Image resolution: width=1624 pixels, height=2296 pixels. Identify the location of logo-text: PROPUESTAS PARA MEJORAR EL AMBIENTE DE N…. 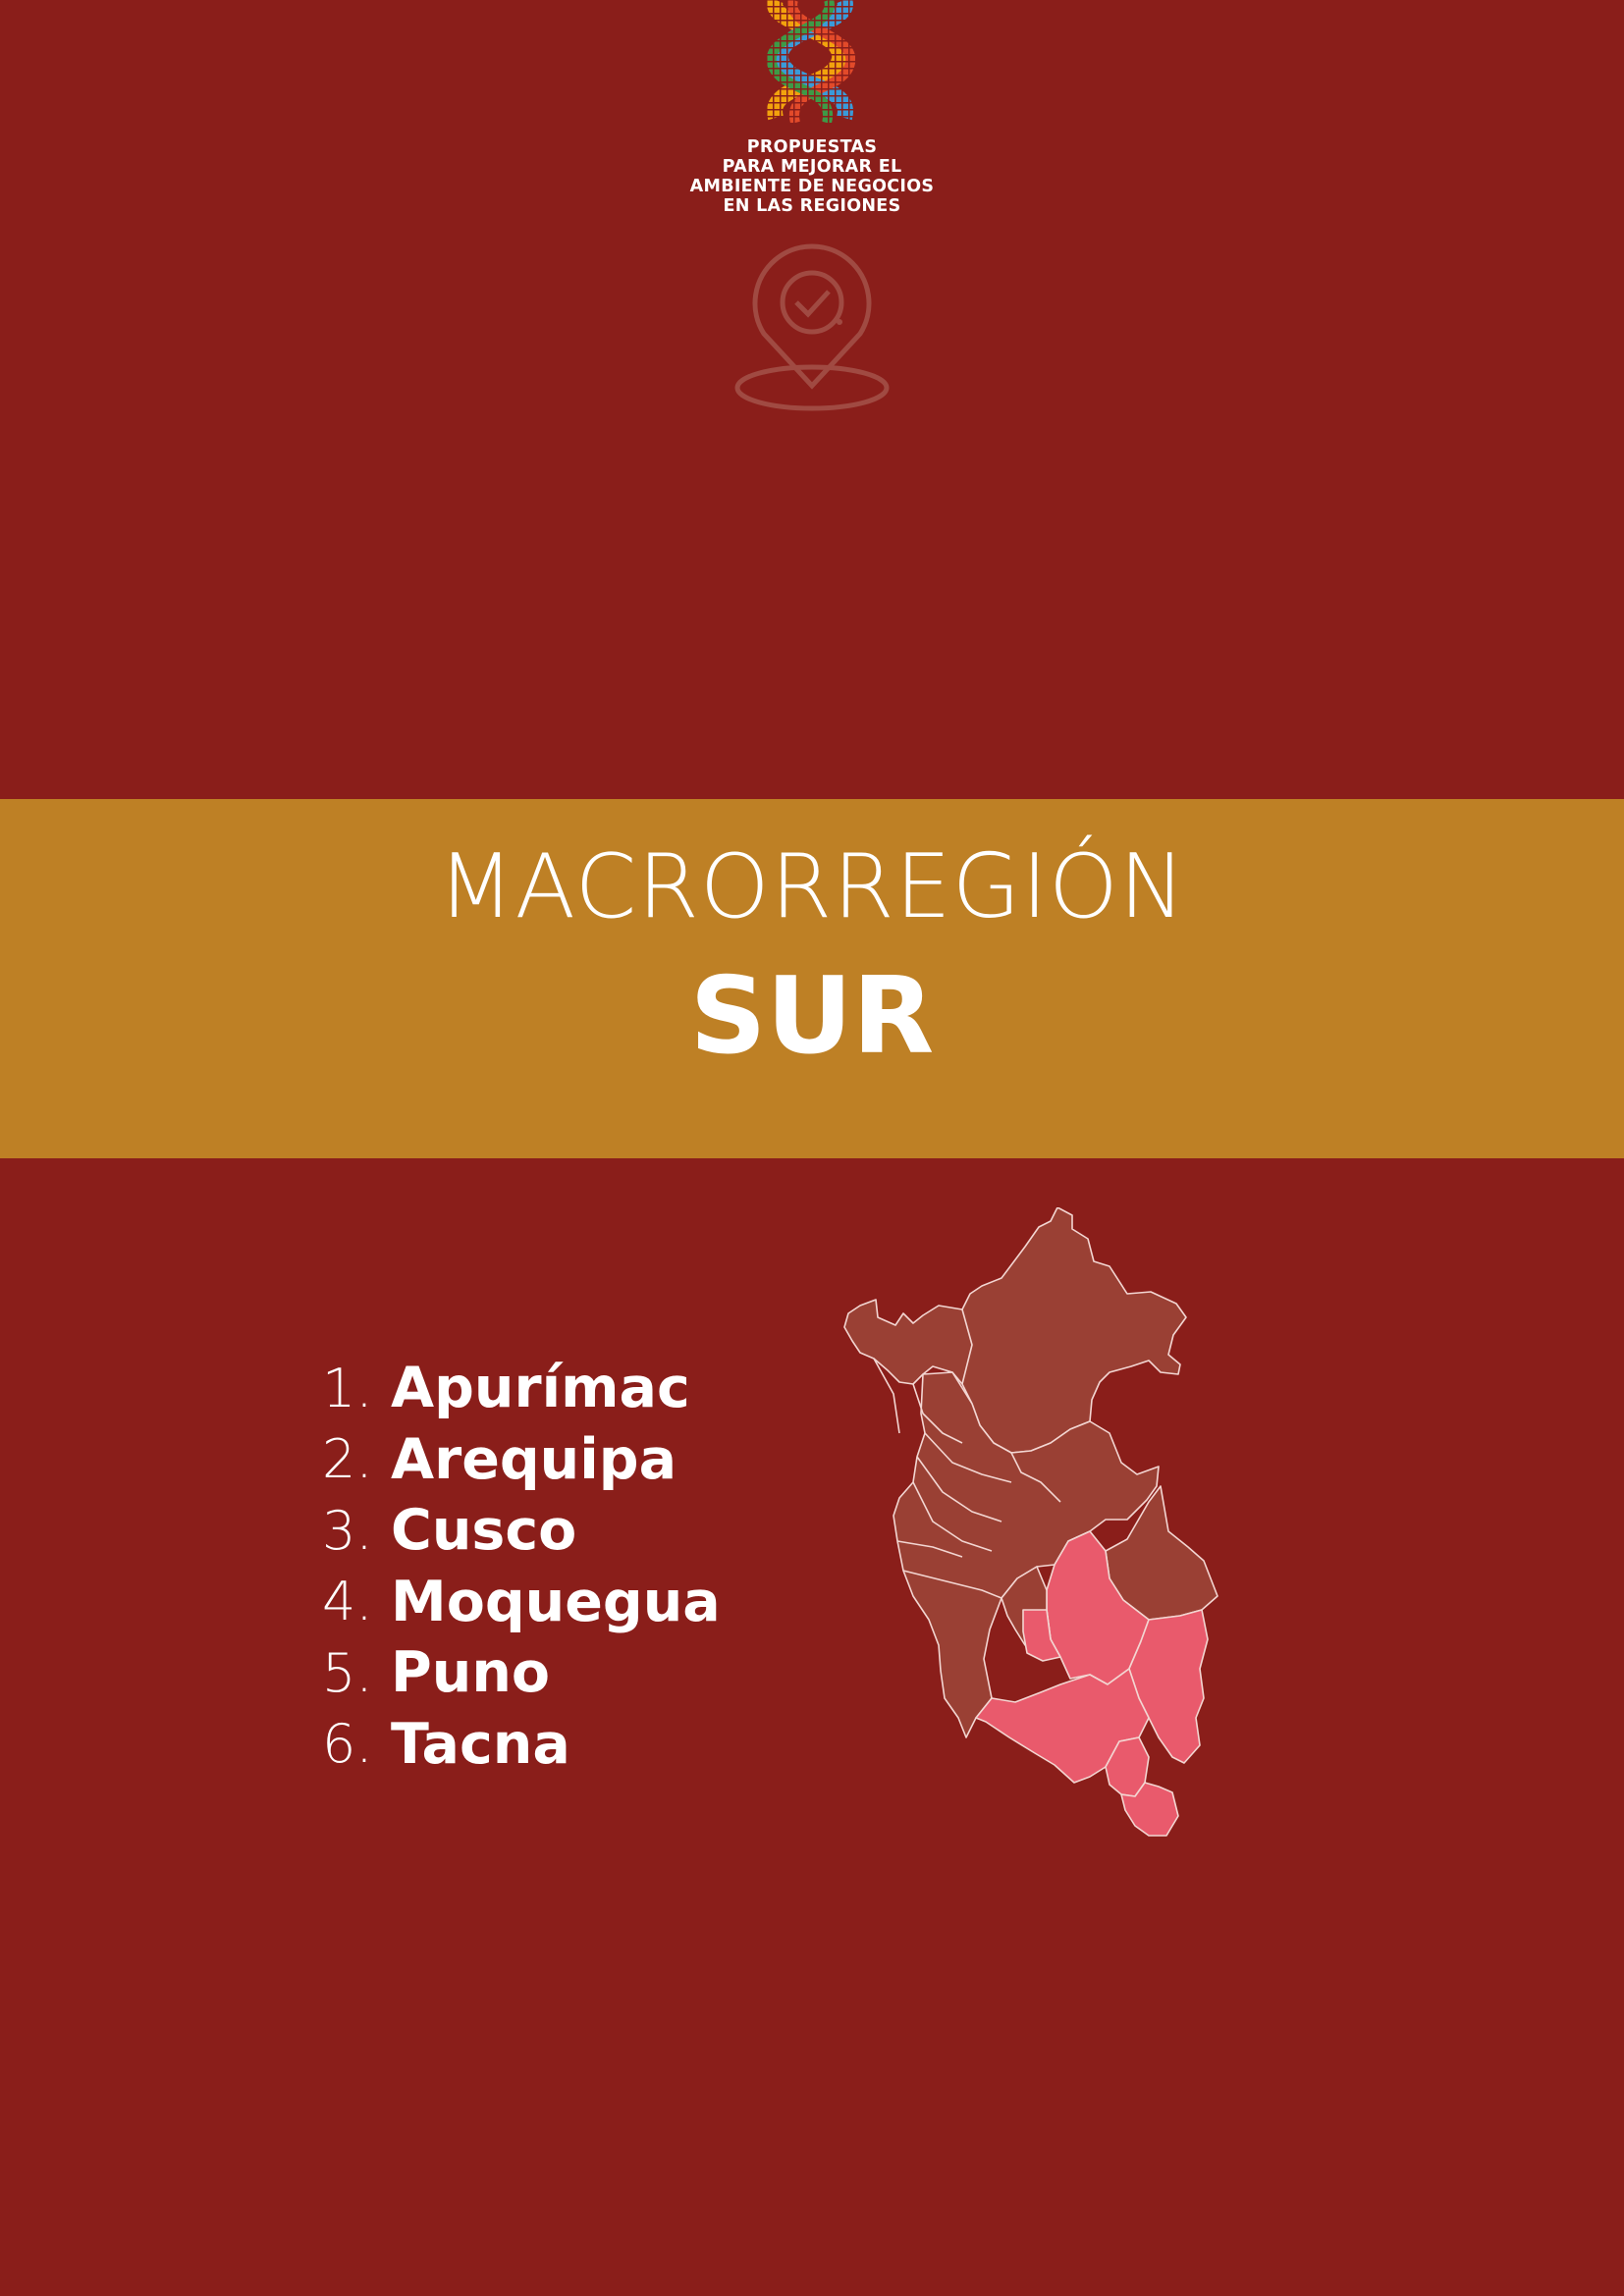
(812, 177).